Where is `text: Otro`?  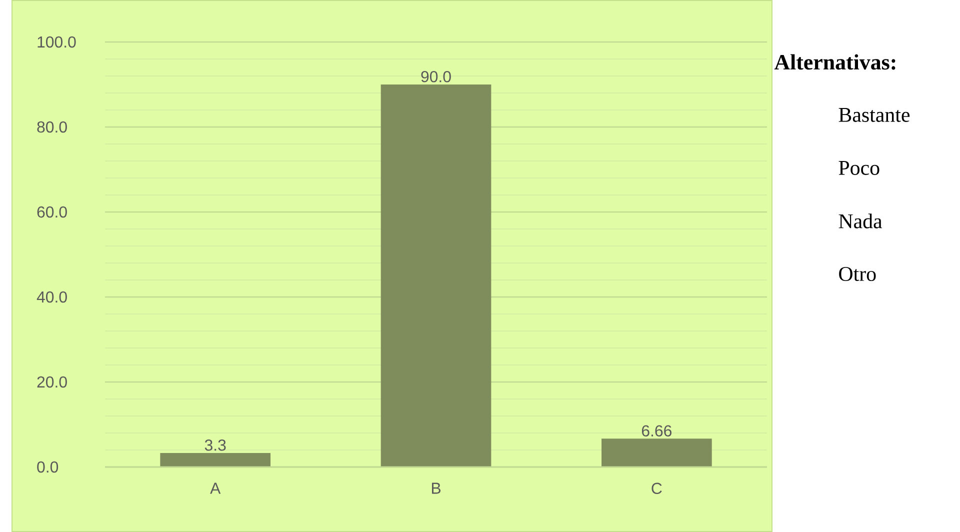
text: Otro is located at coordinates (857, 274).